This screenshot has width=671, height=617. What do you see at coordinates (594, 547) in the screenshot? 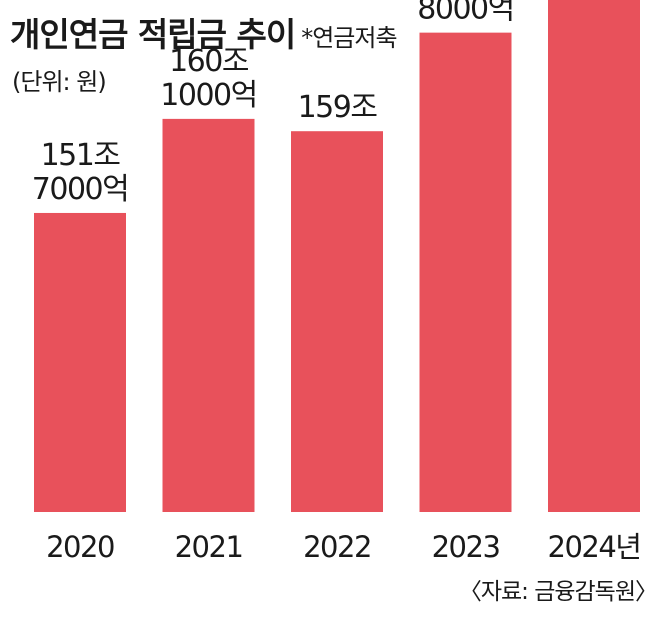
I see `x-tick-label-2024년: 2024년` at bounding box center [594, 547].